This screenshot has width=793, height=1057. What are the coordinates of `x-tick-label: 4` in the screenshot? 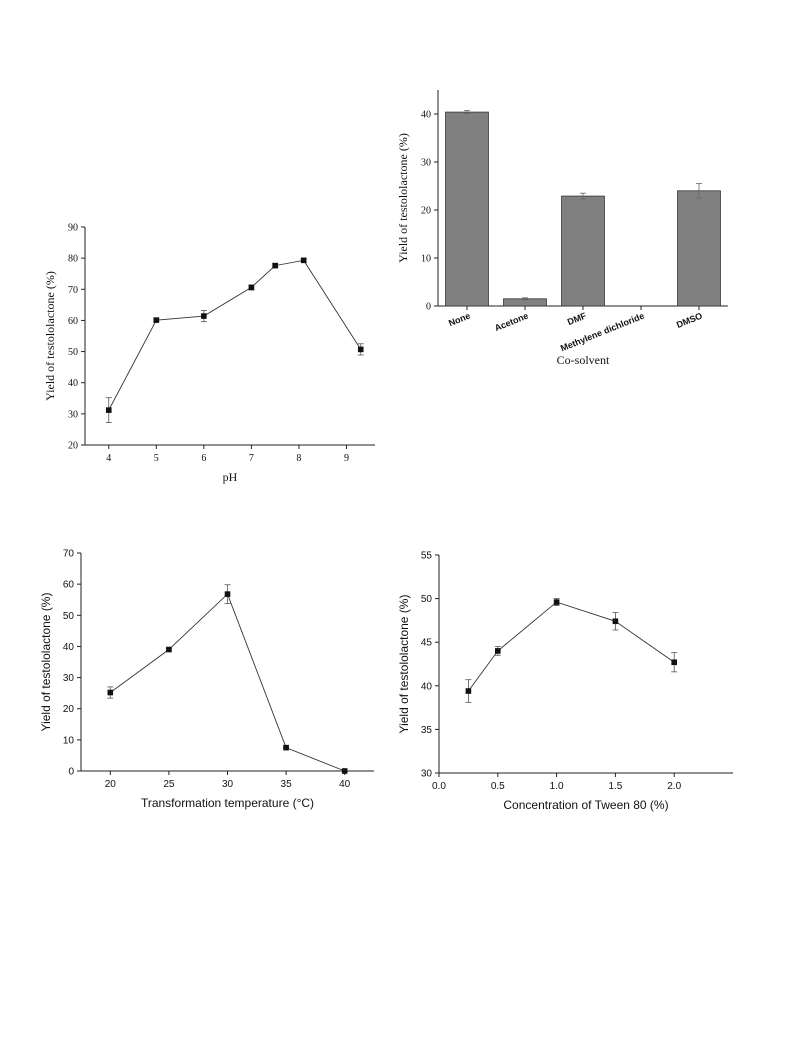 It's located at (108, 458).